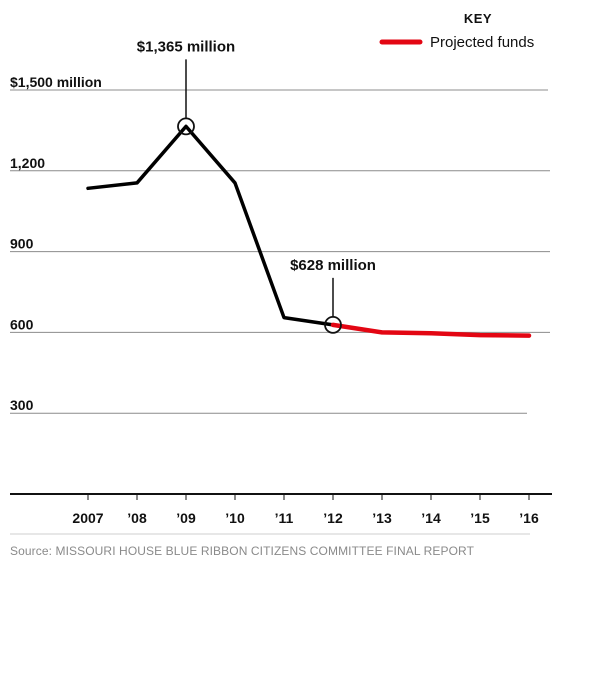  Describe the element at coordinates (284, 518) in the screenshot. I see `x-tick-label: ’11` at that location.